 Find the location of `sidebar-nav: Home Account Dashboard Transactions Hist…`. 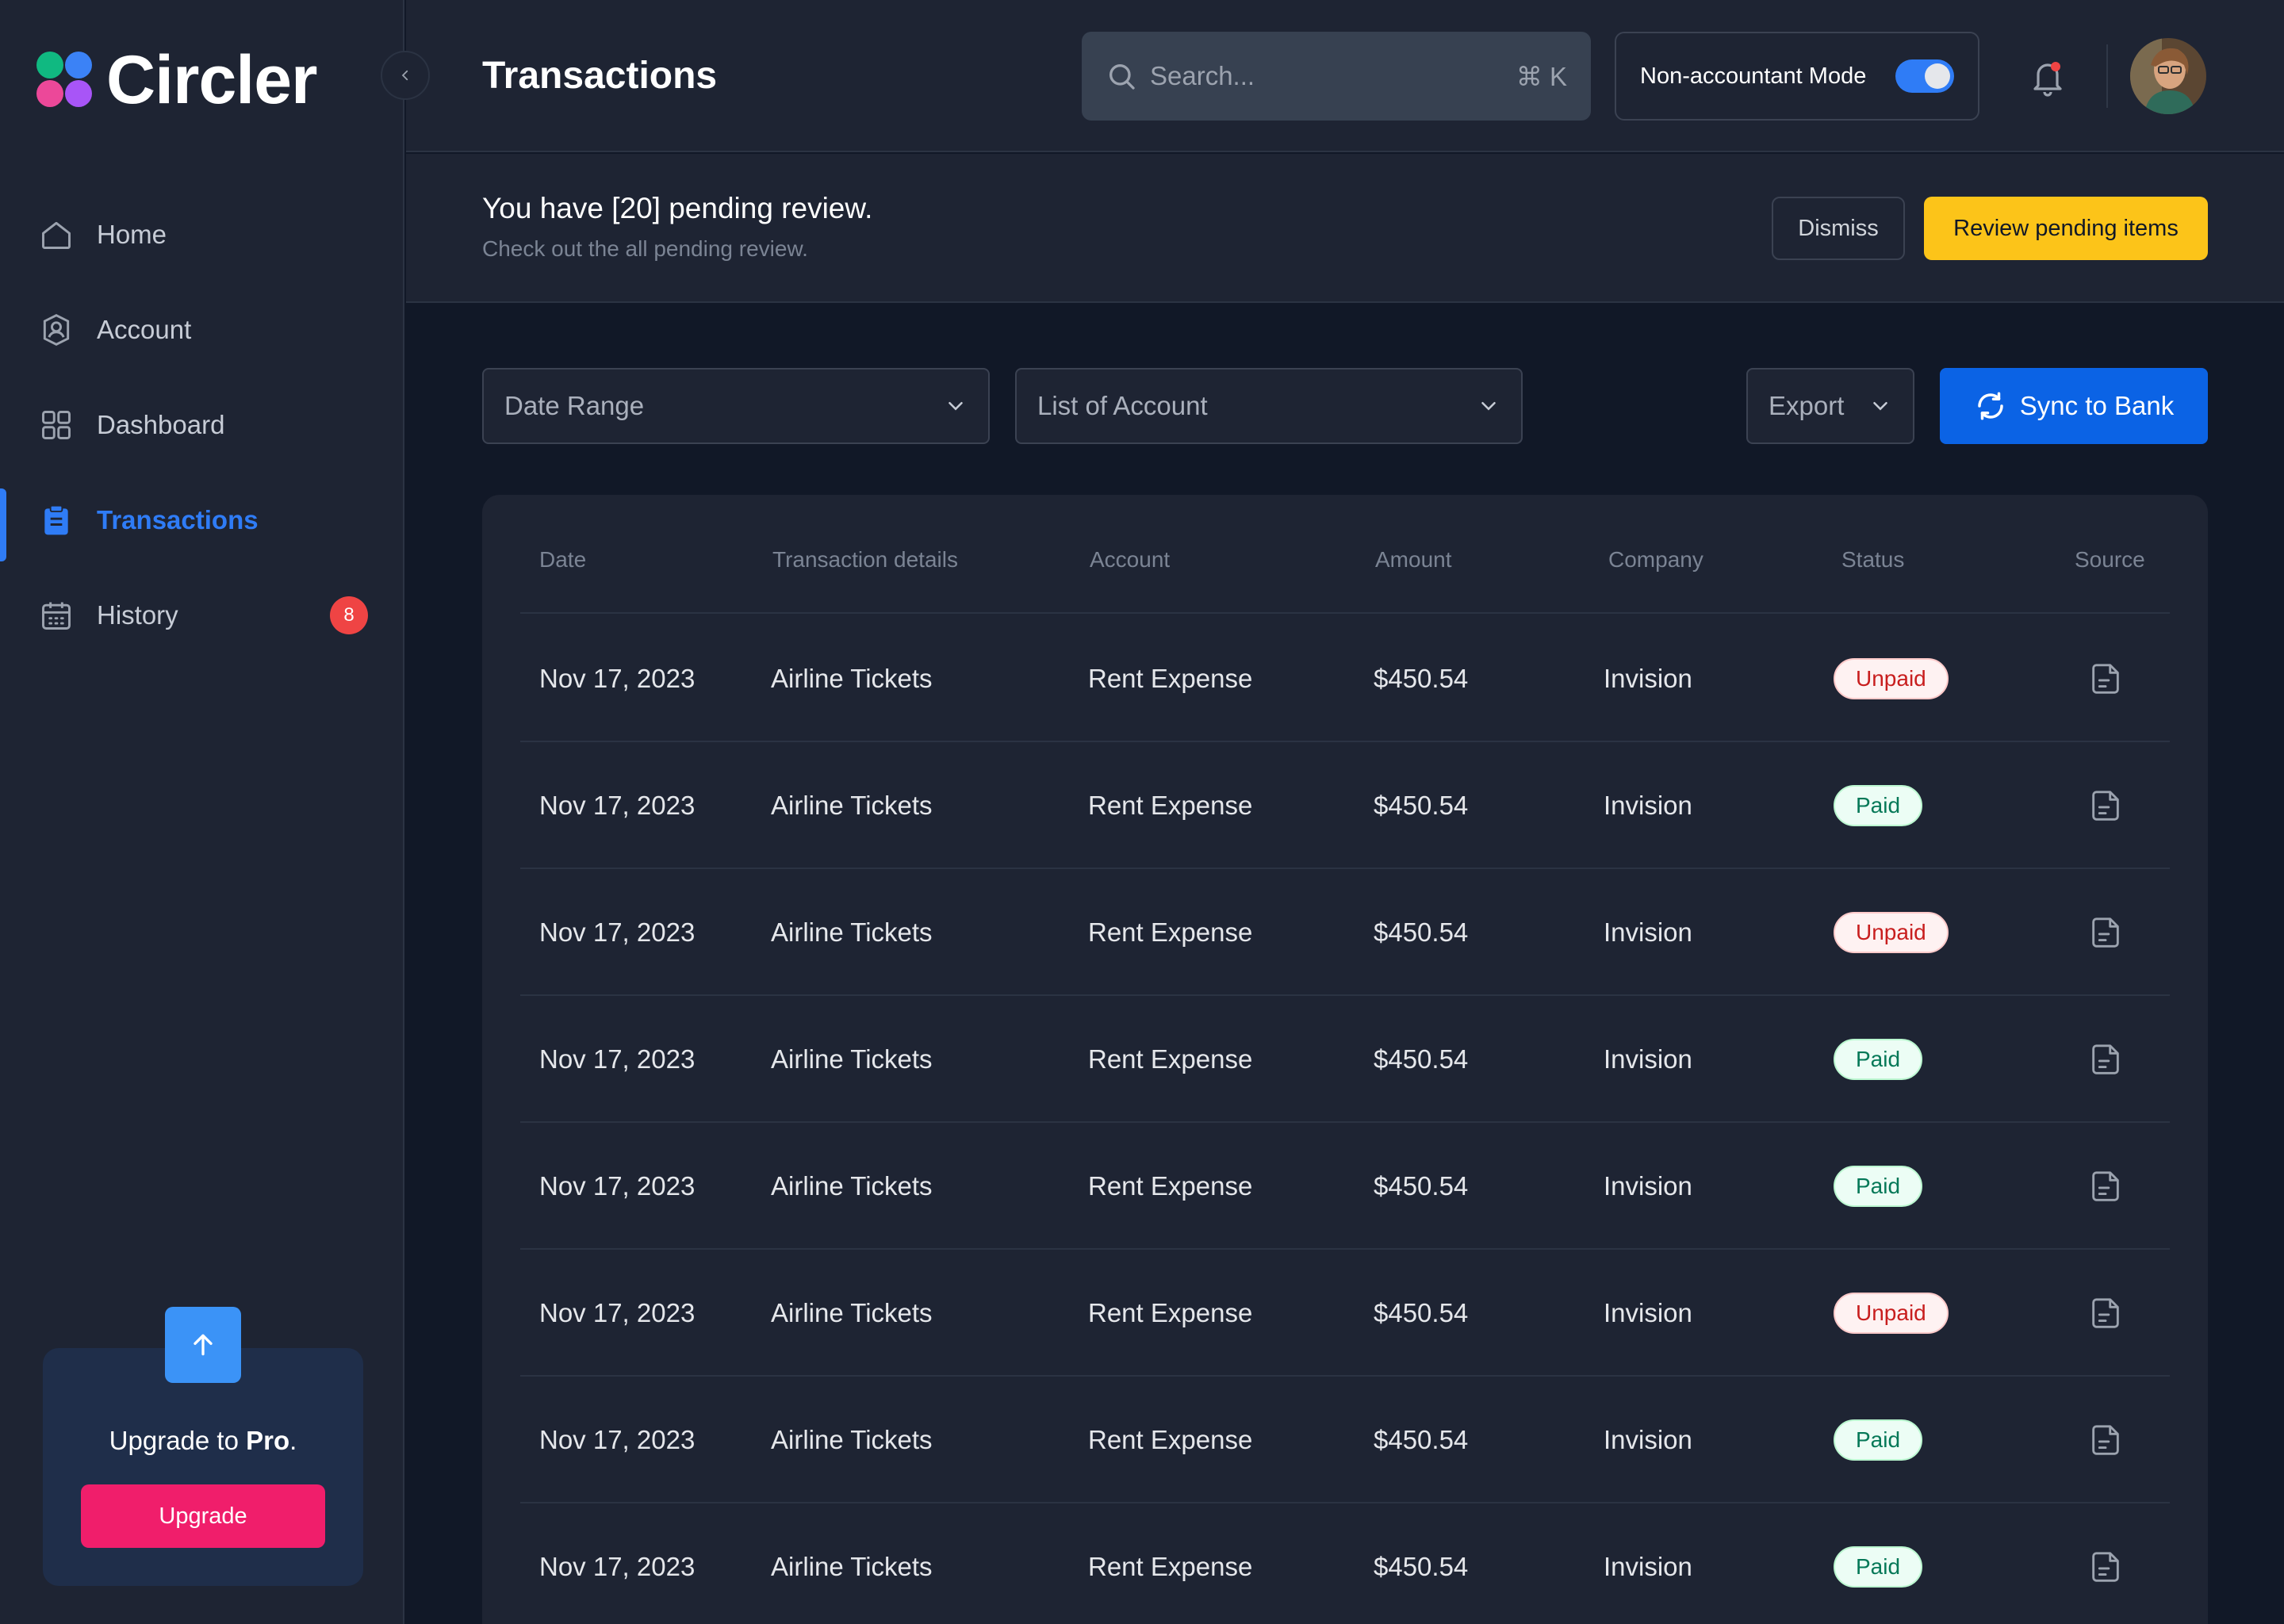

sidebar-nav: Home Account Dashboard Transactions Hist… is located at coordinates (202, 425).